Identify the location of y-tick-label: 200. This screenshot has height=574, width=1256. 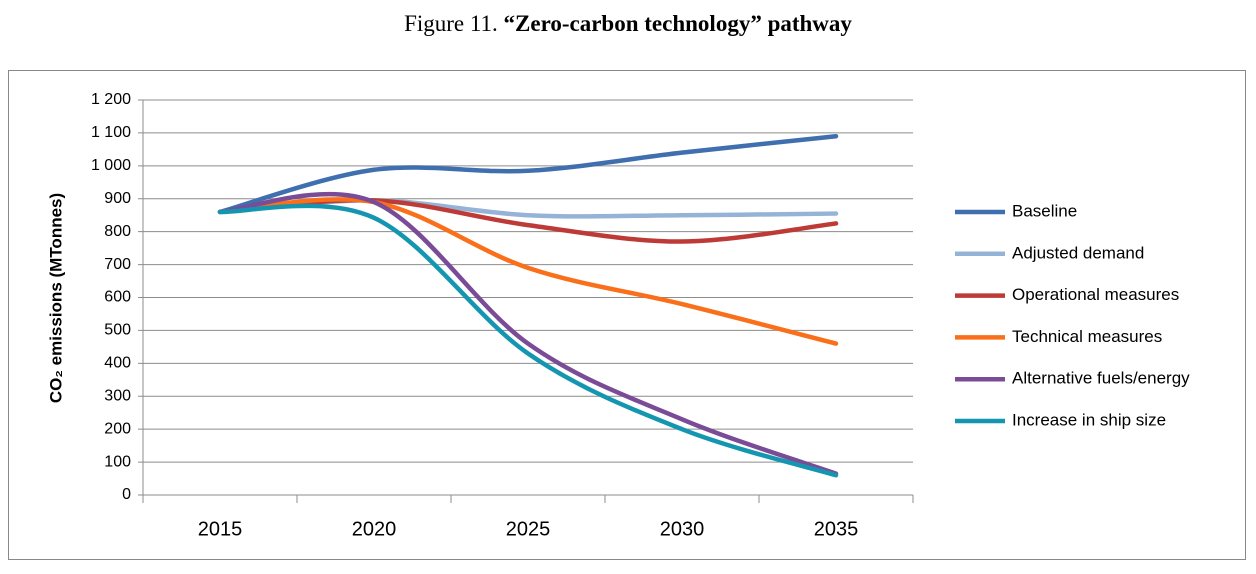
(117, 428).